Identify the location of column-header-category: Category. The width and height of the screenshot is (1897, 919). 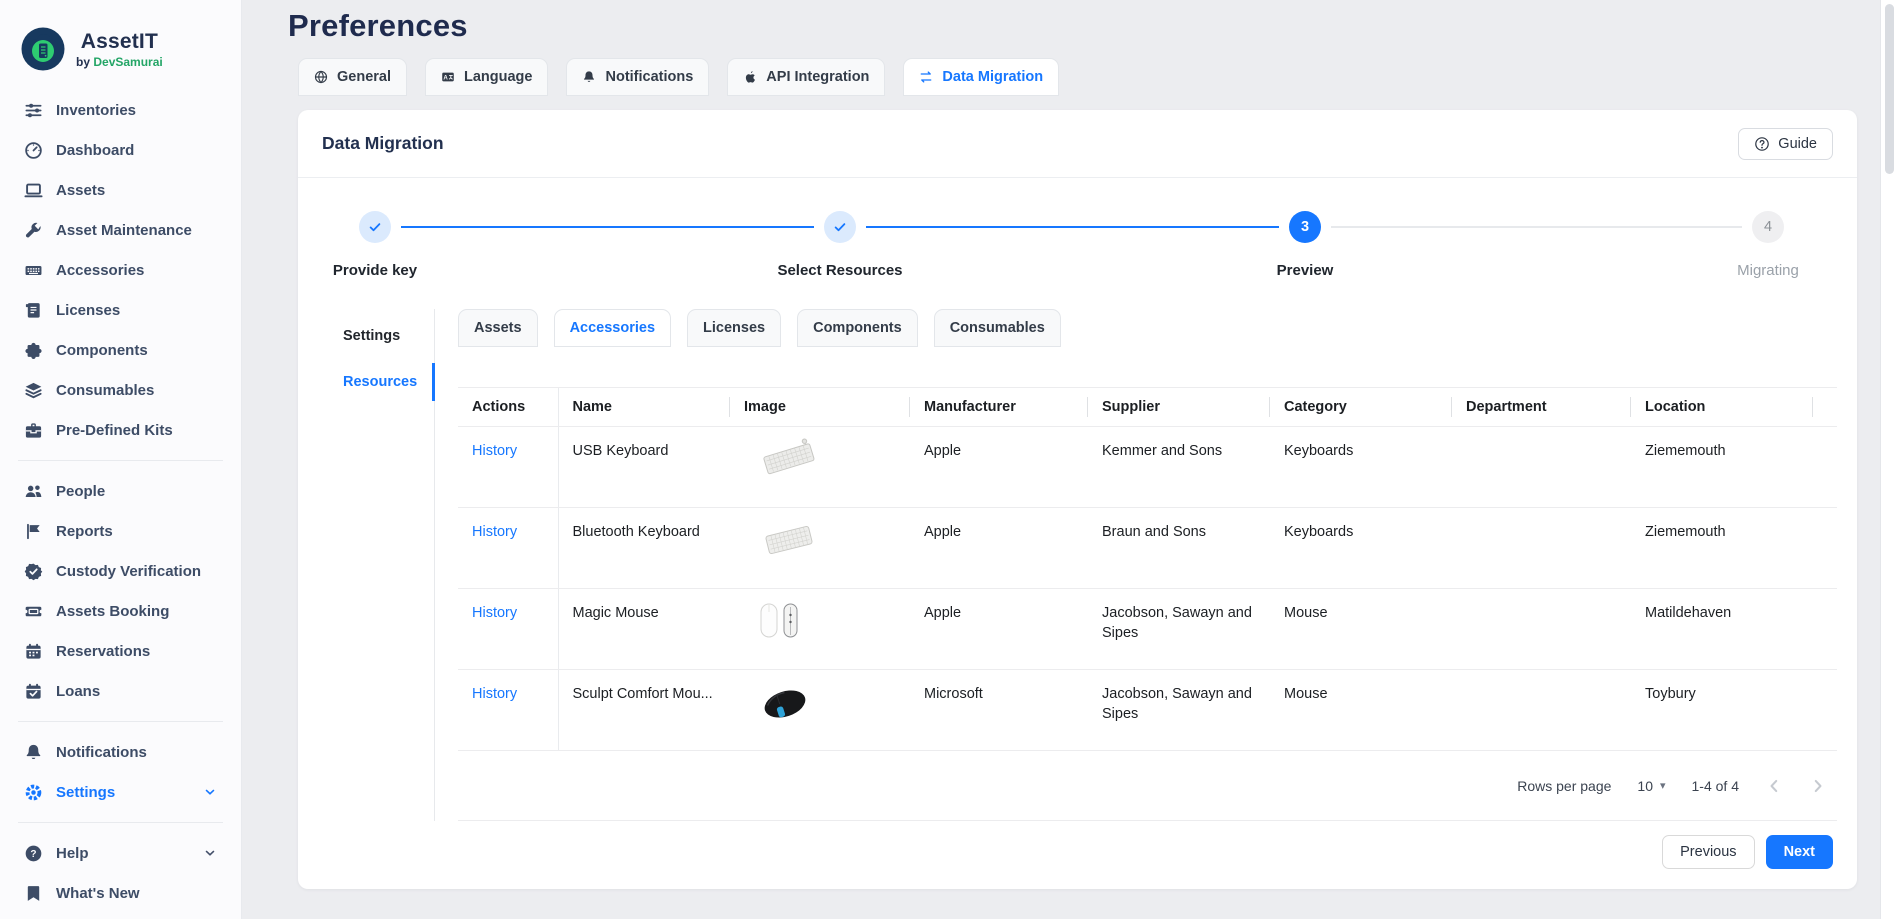
(1361, 407).